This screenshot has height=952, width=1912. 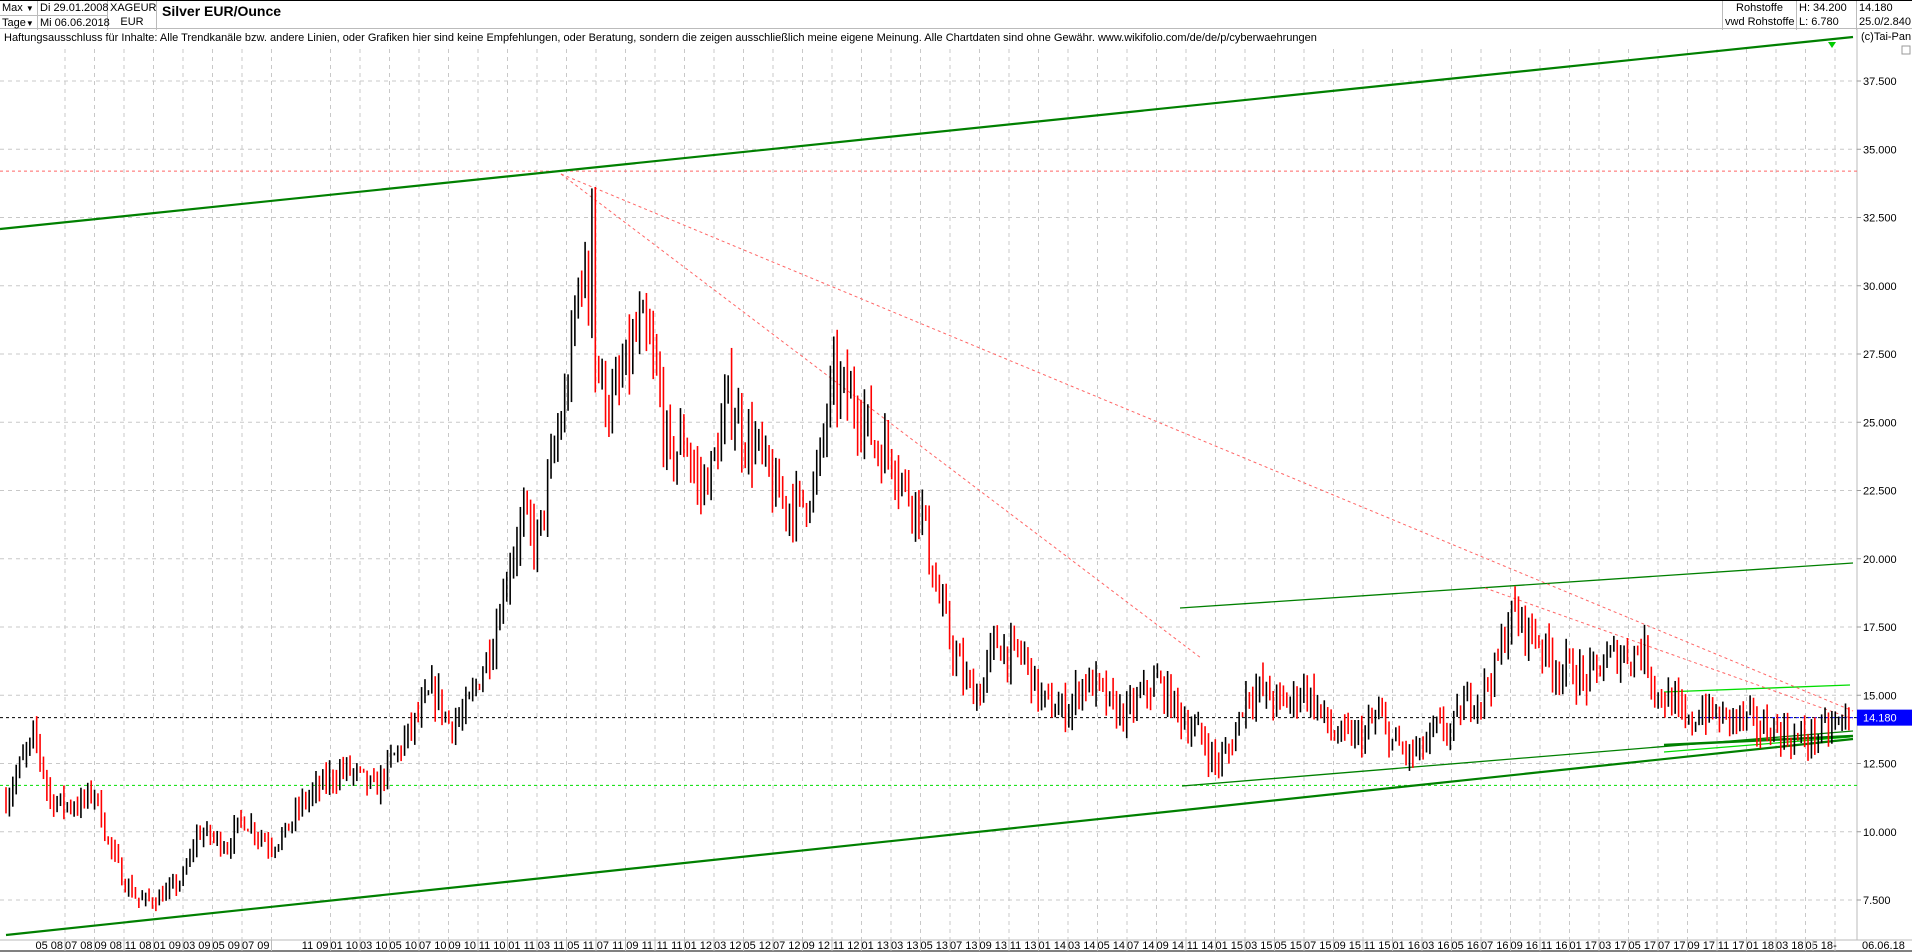 I want to click on x-tick-label: 01 14, so click(x=1052, y=946).